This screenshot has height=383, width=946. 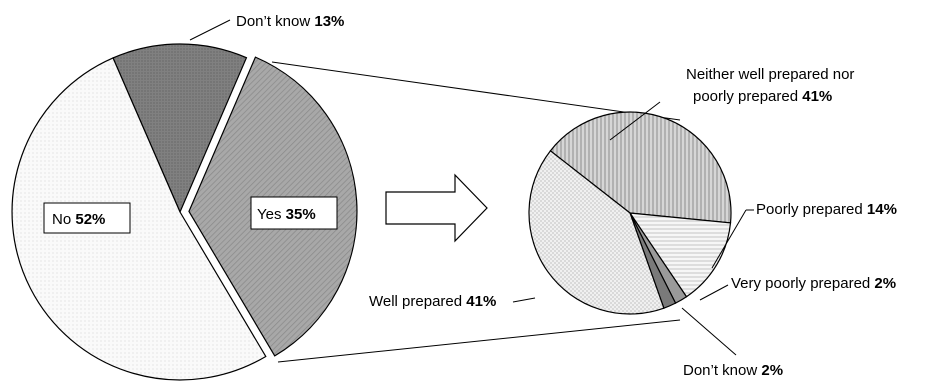 What do you see at coordinates (290, 21) in the screenshot?
I see `svg-text: Don’t know 13%` at bounding box center [290, 21].